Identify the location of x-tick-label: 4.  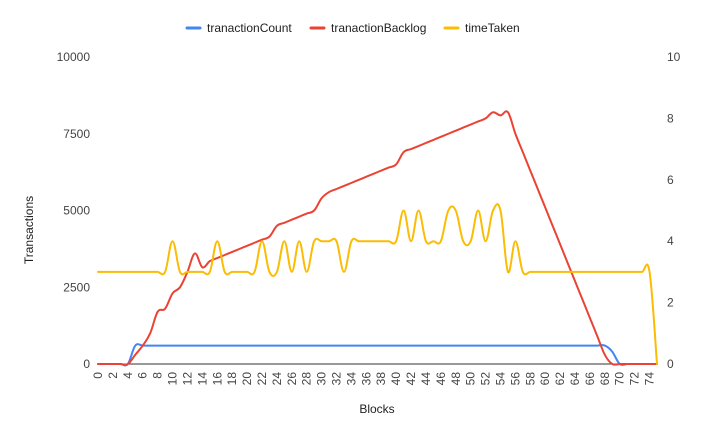
(128, 375).